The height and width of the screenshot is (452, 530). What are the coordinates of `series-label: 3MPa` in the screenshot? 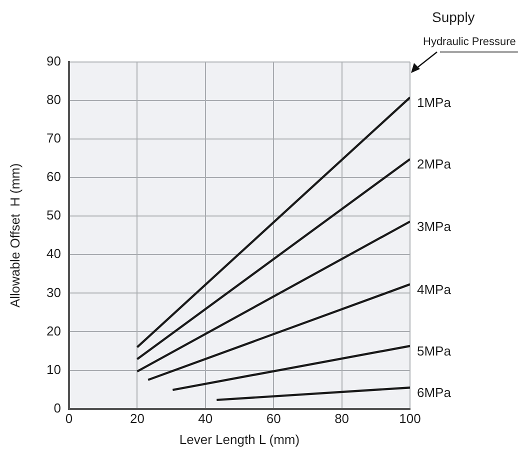 It's located at (434, 226).